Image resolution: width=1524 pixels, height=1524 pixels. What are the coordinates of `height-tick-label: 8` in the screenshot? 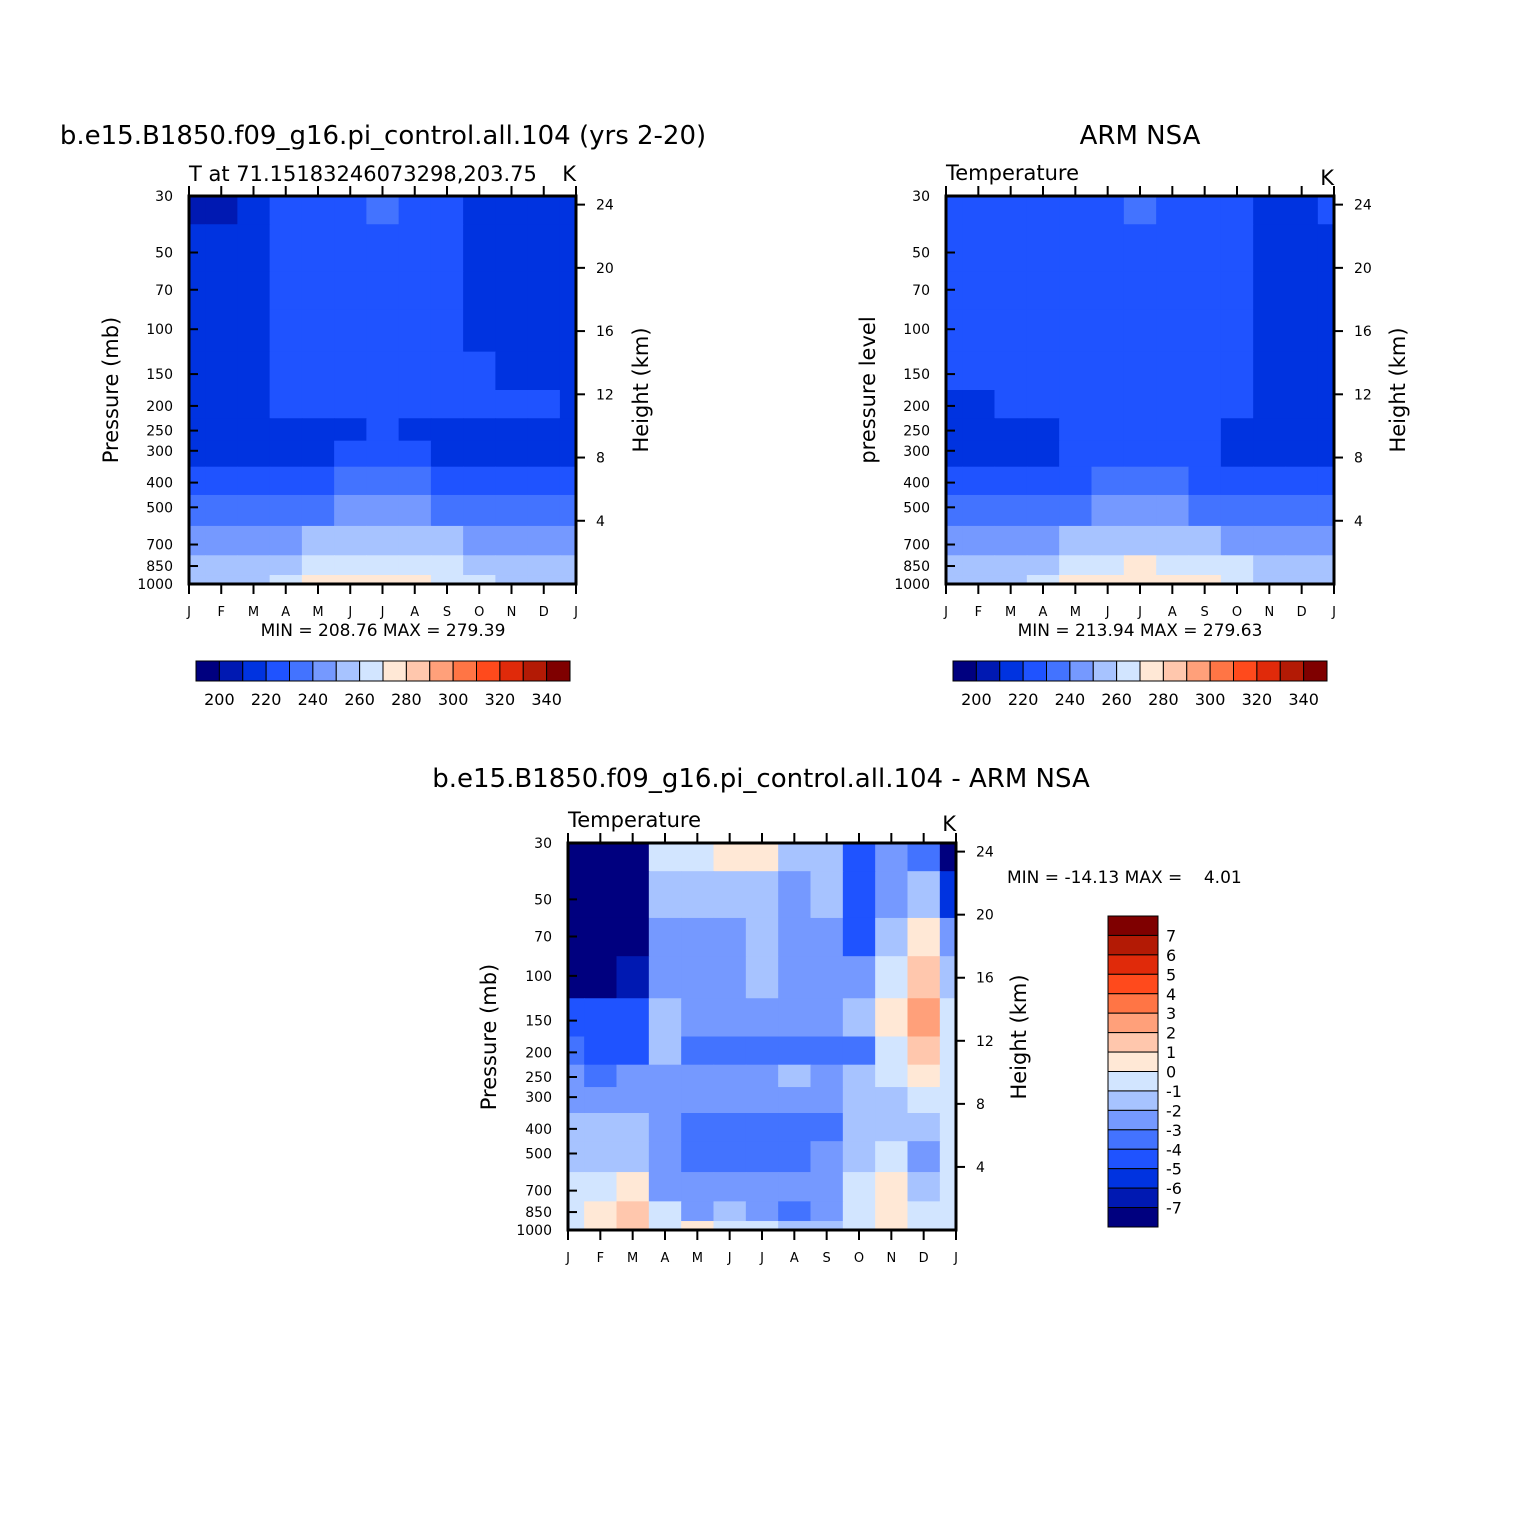 It's located at (600, 459).